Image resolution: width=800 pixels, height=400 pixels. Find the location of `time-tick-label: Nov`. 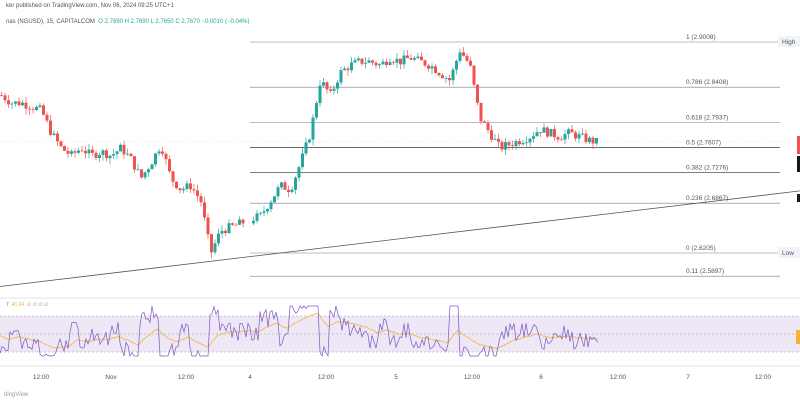

time-tick-label: Nov is located at coordinates (111, 377).